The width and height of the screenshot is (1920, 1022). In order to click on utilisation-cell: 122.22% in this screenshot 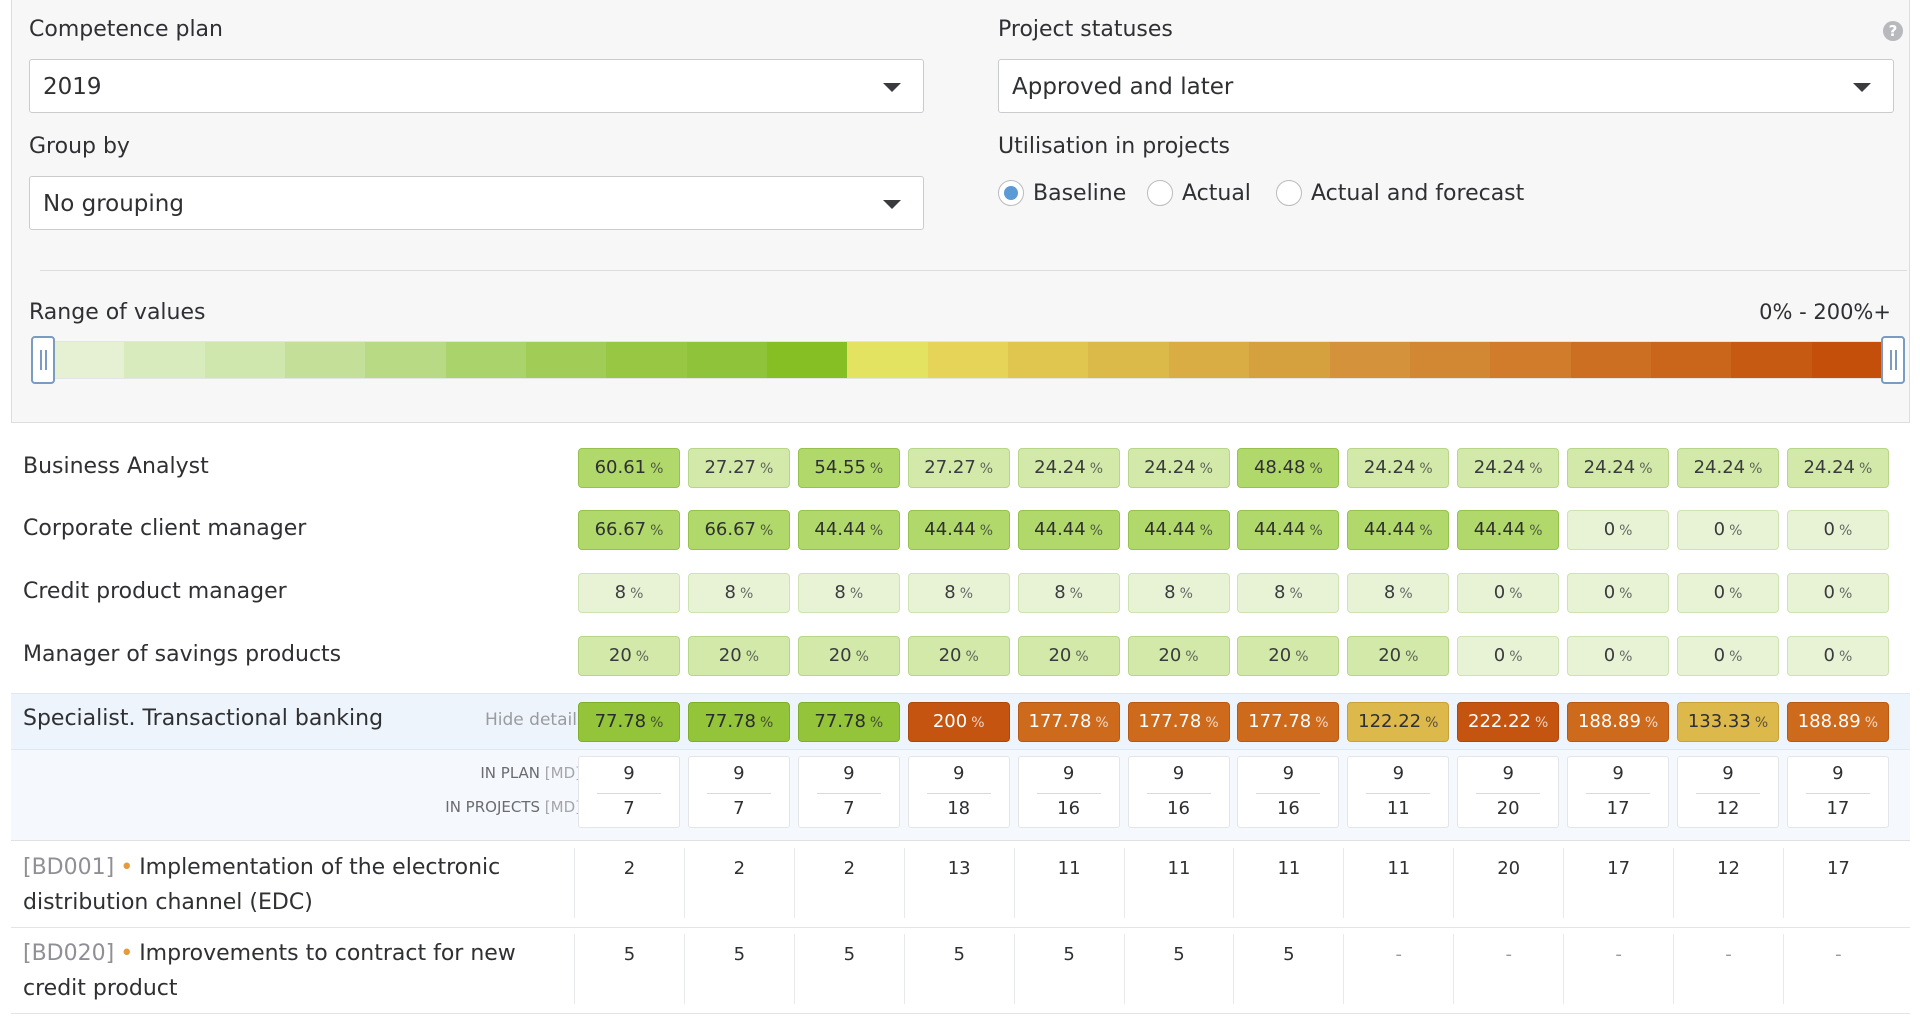, I will do `click(1398, 722)`.